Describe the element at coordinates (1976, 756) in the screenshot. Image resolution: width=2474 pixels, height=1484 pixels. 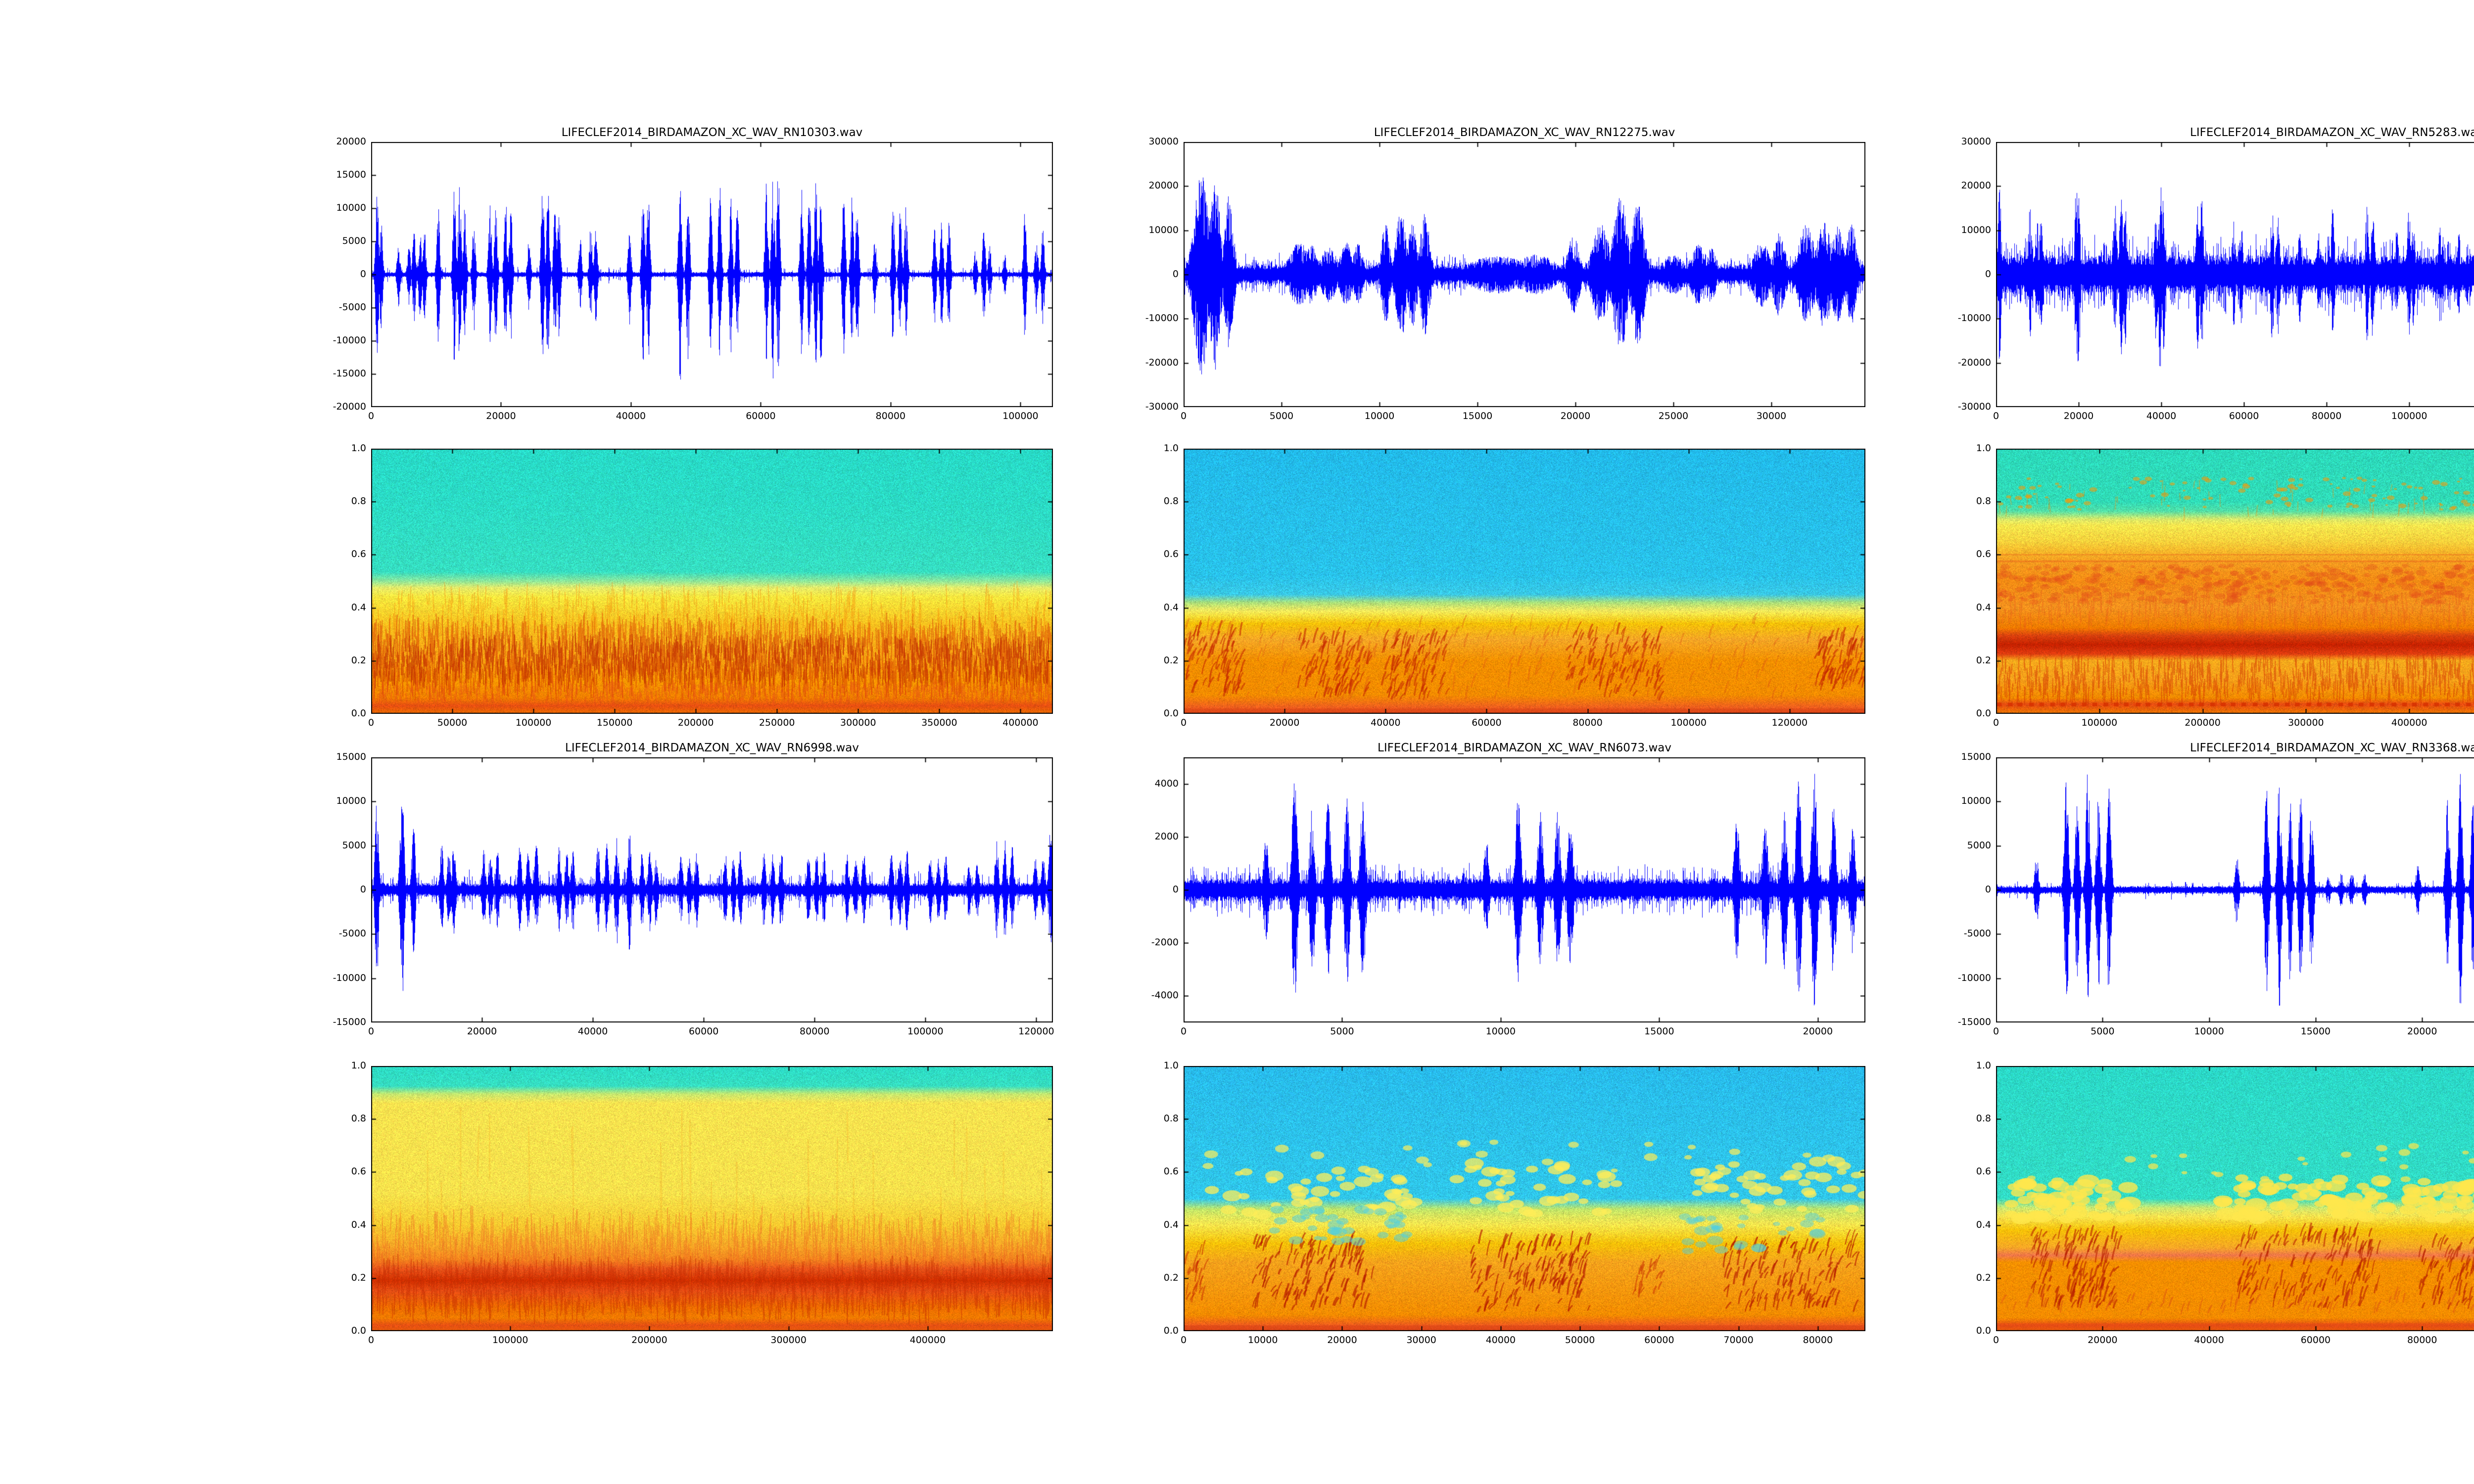
I see `y-tick-label: 15000` at that location.